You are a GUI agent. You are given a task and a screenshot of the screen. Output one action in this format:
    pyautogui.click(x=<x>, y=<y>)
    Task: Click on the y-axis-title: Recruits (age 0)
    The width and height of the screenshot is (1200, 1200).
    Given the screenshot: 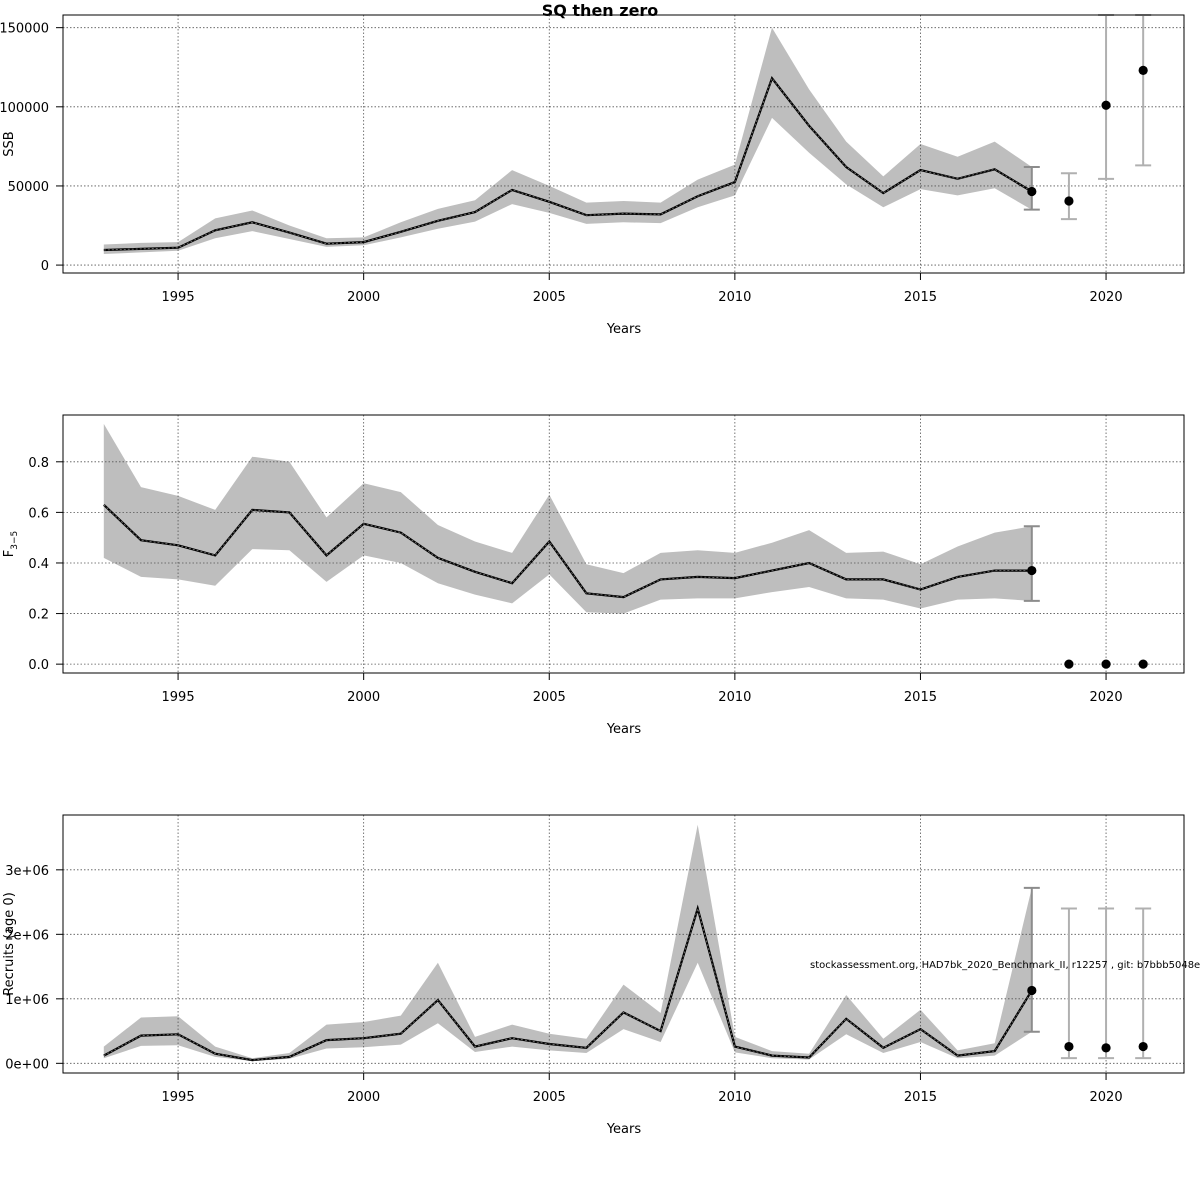 What is the action you would take?
    pyautogui.click(x=9, y=944)
    